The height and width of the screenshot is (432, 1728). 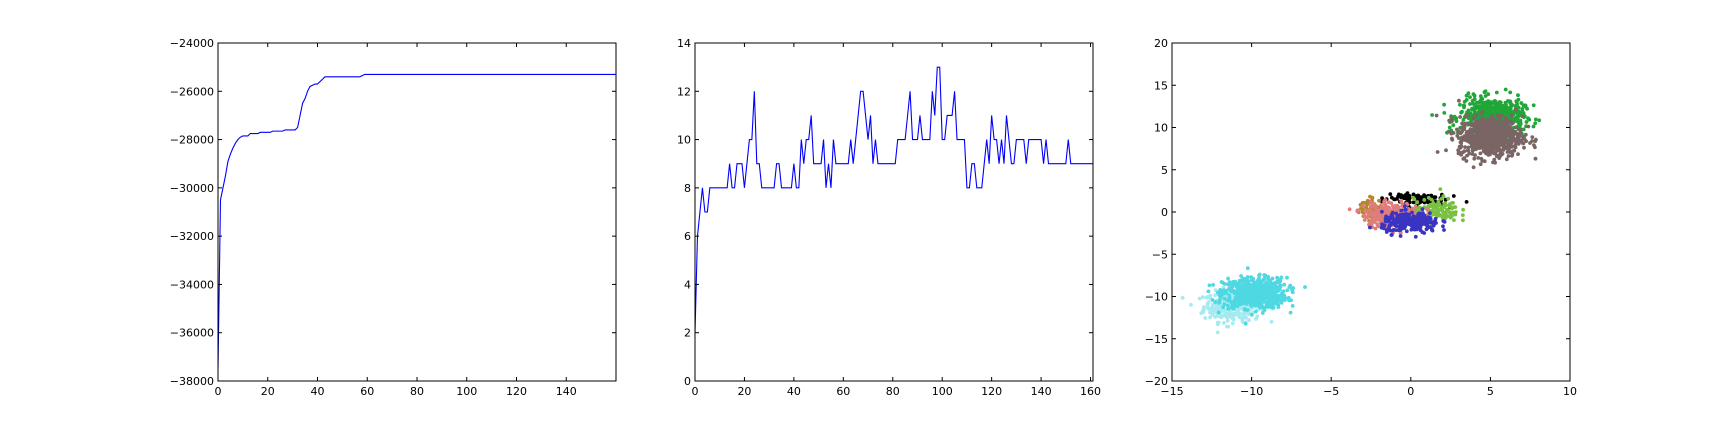 What do you see at coordinates (1161, 43) in the screenshot?
I see `y-tick-label: 20` at bounding box center [1161, 43].